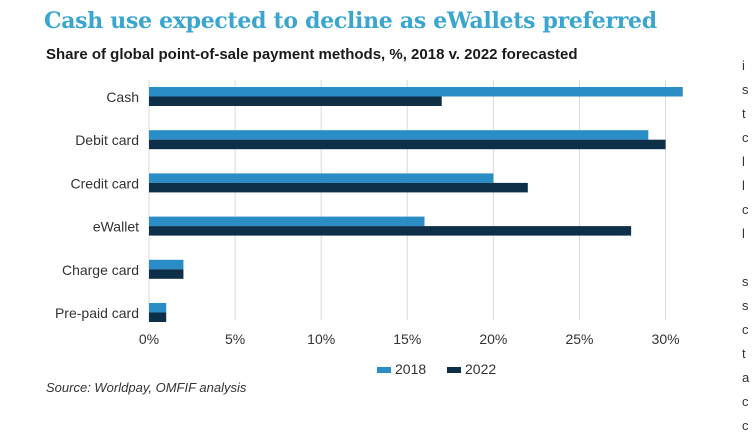 The width and height of the screenshot is (754, 438). I want to click on bar-2018-cash, so click(416, 92).